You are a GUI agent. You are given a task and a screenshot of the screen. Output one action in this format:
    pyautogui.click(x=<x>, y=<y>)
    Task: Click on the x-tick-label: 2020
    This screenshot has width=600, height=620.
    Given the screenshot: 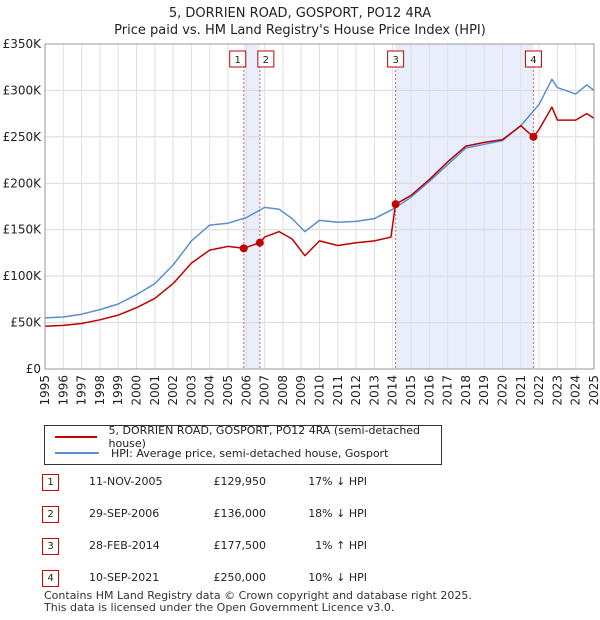 What is the action you would take?
    pyautogui.click(x=503, y=390)
    